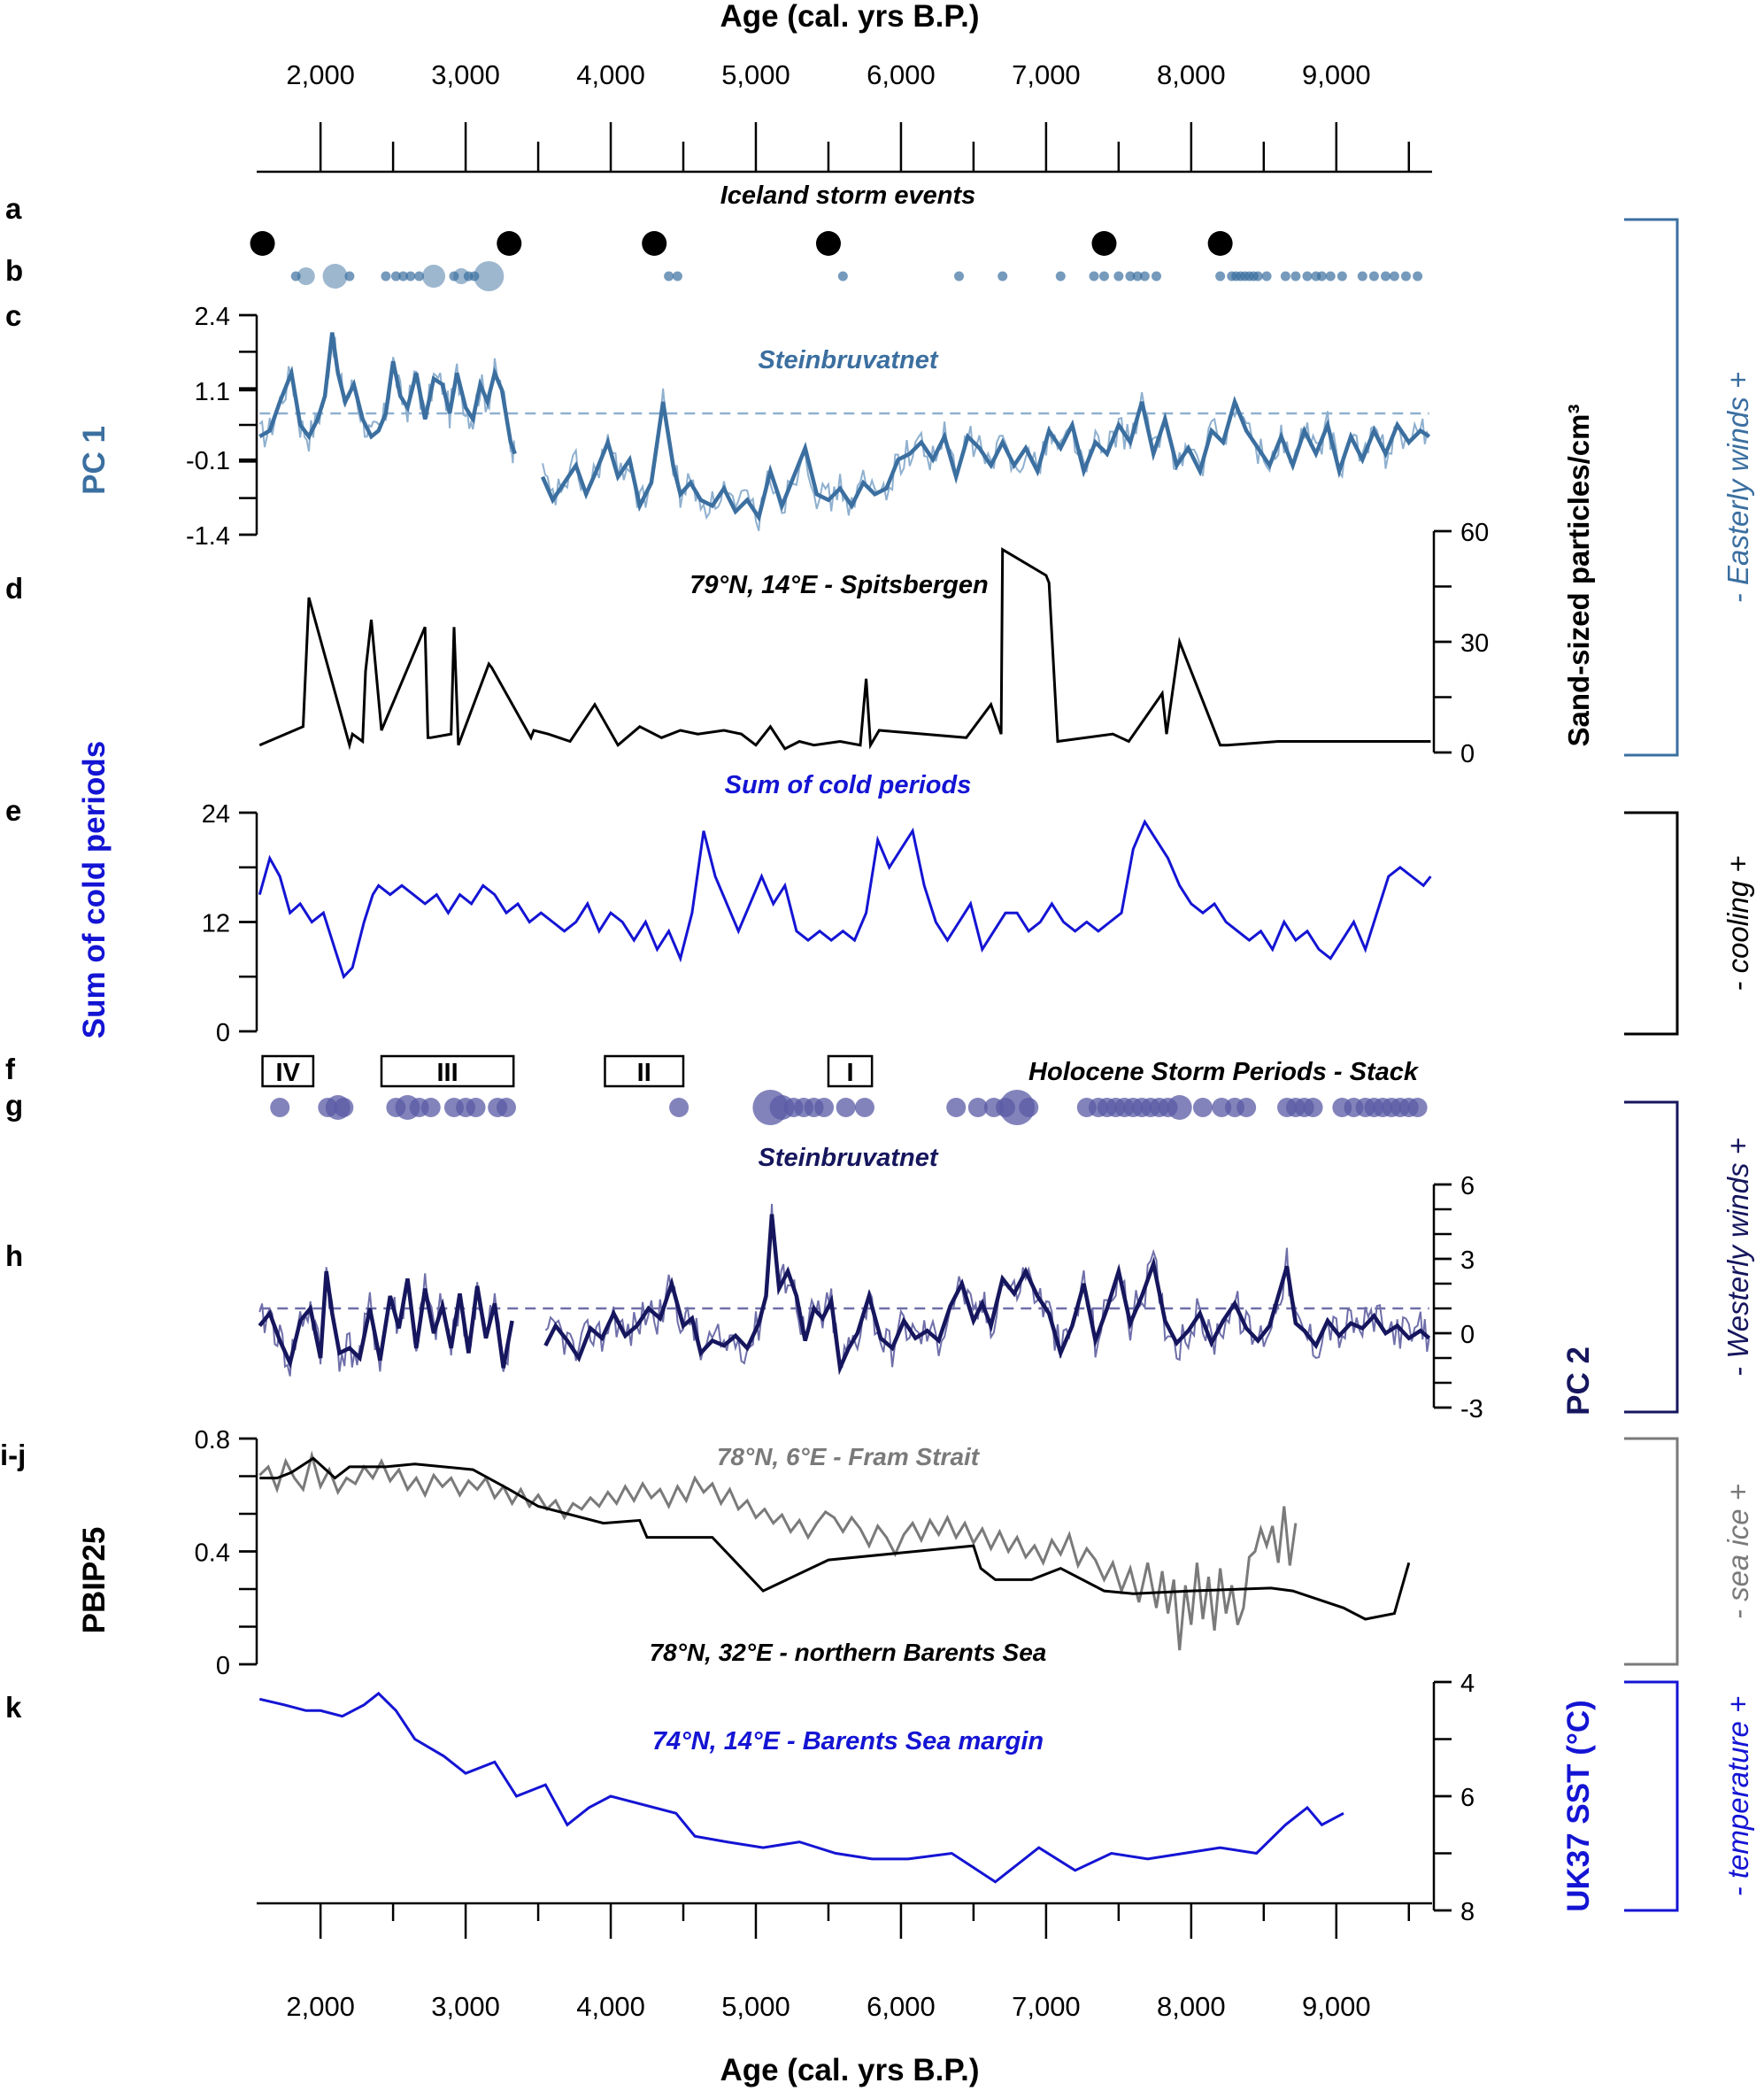 The image size is (1764, 2091). What do you see at coordinates (848, 1158) in the screenshot?
I see `panel-h-title: Steinbruvatnet` at bounding box center [848, 1158].